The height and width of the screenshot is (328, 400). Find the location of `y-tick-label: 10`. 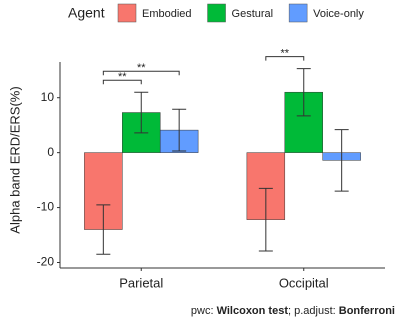

y-tick-label: 10 is located at coordinates (48, 97).